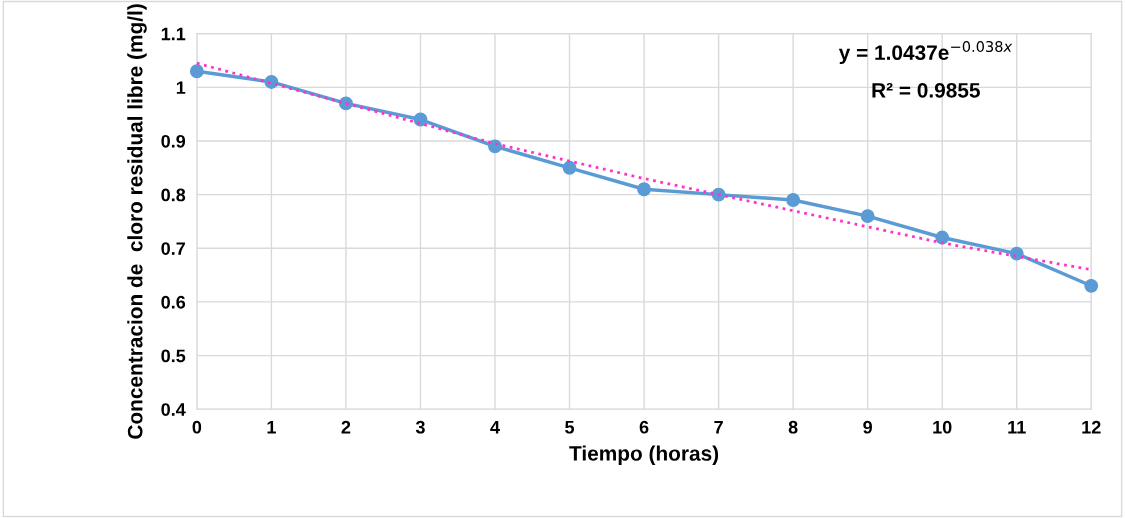 This screenshot has height=518, width=1125. I want to click on x-tick-label: 9, so click(868, 427).